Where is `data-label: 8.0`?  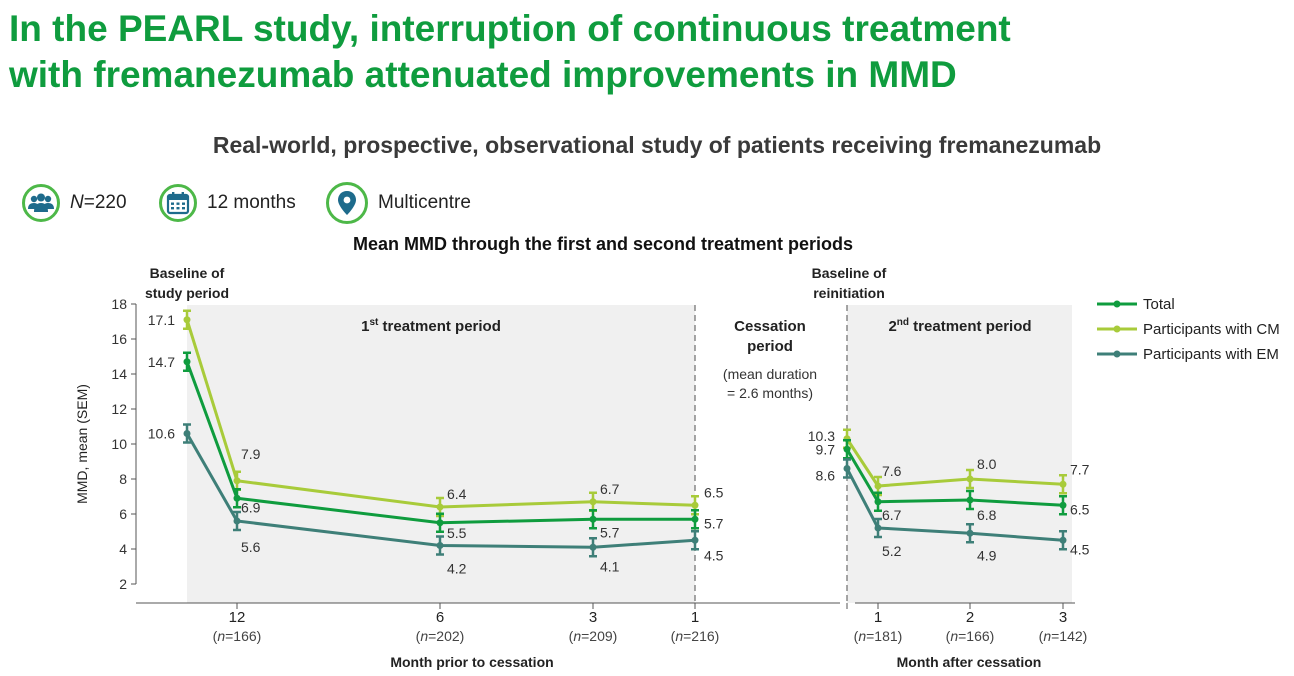
data-label: 8.0 is located at coordinates (987, 464).